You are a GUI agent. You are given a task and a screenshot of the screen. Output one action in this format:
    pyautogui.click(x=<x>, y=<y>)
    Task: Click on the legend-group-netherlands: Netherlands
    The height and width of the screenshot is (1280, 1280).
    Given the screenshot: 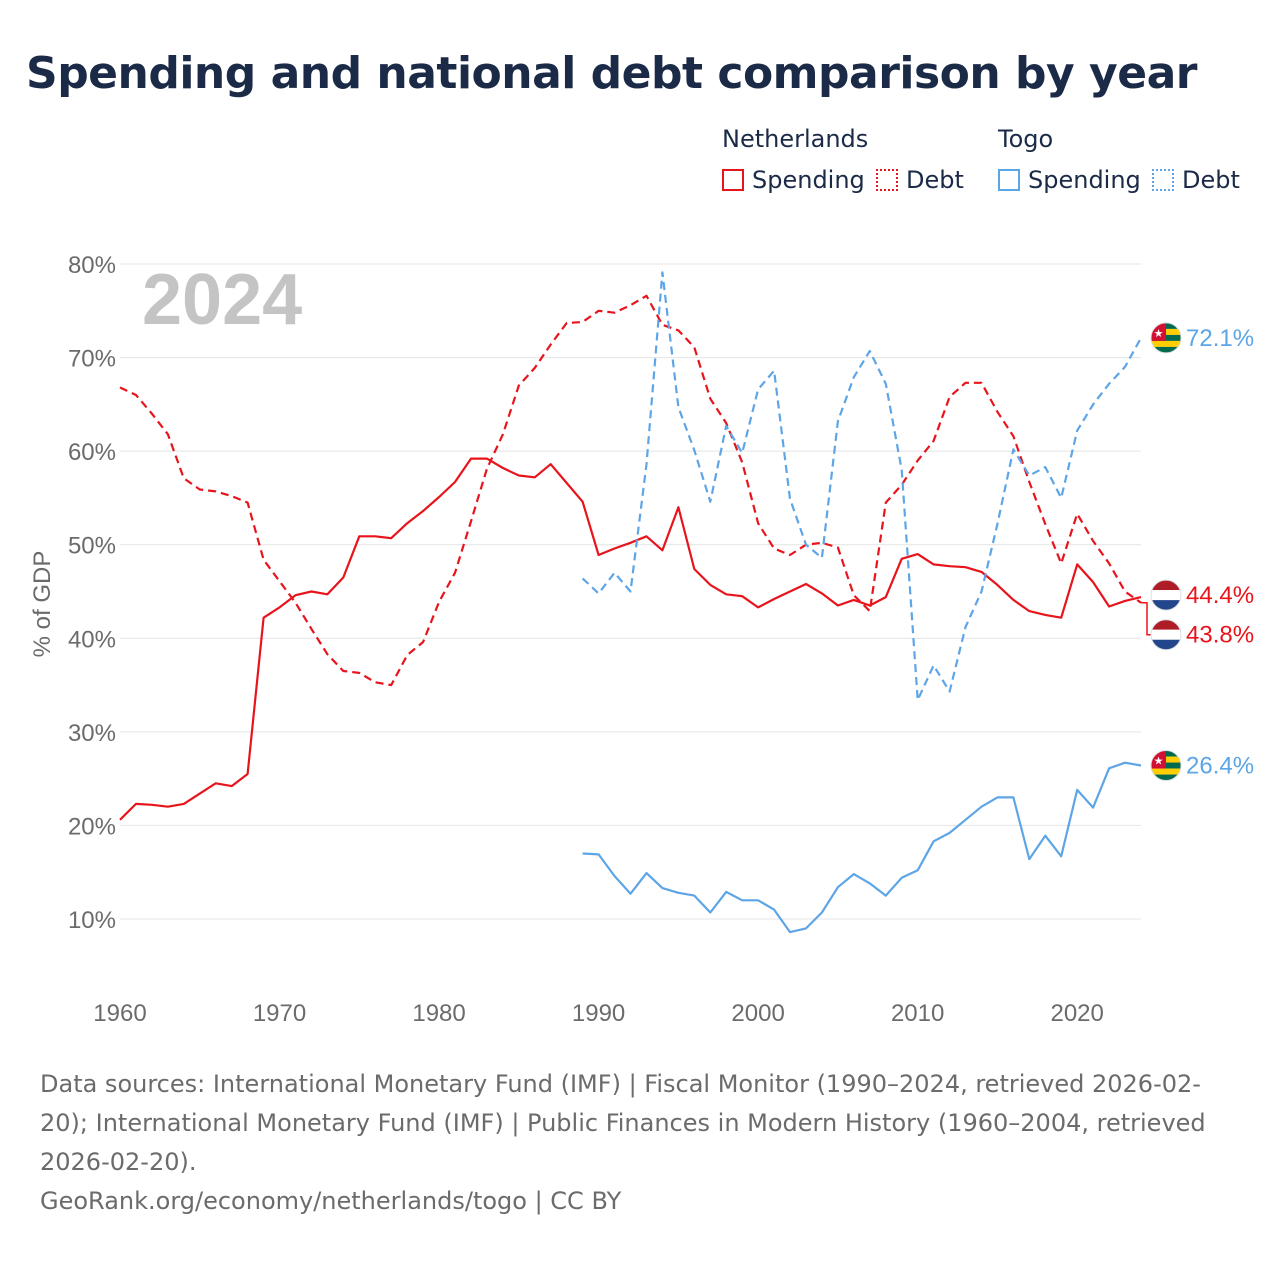 What is the action you would take?
    pyautogui.click(x=795, y=139)
    